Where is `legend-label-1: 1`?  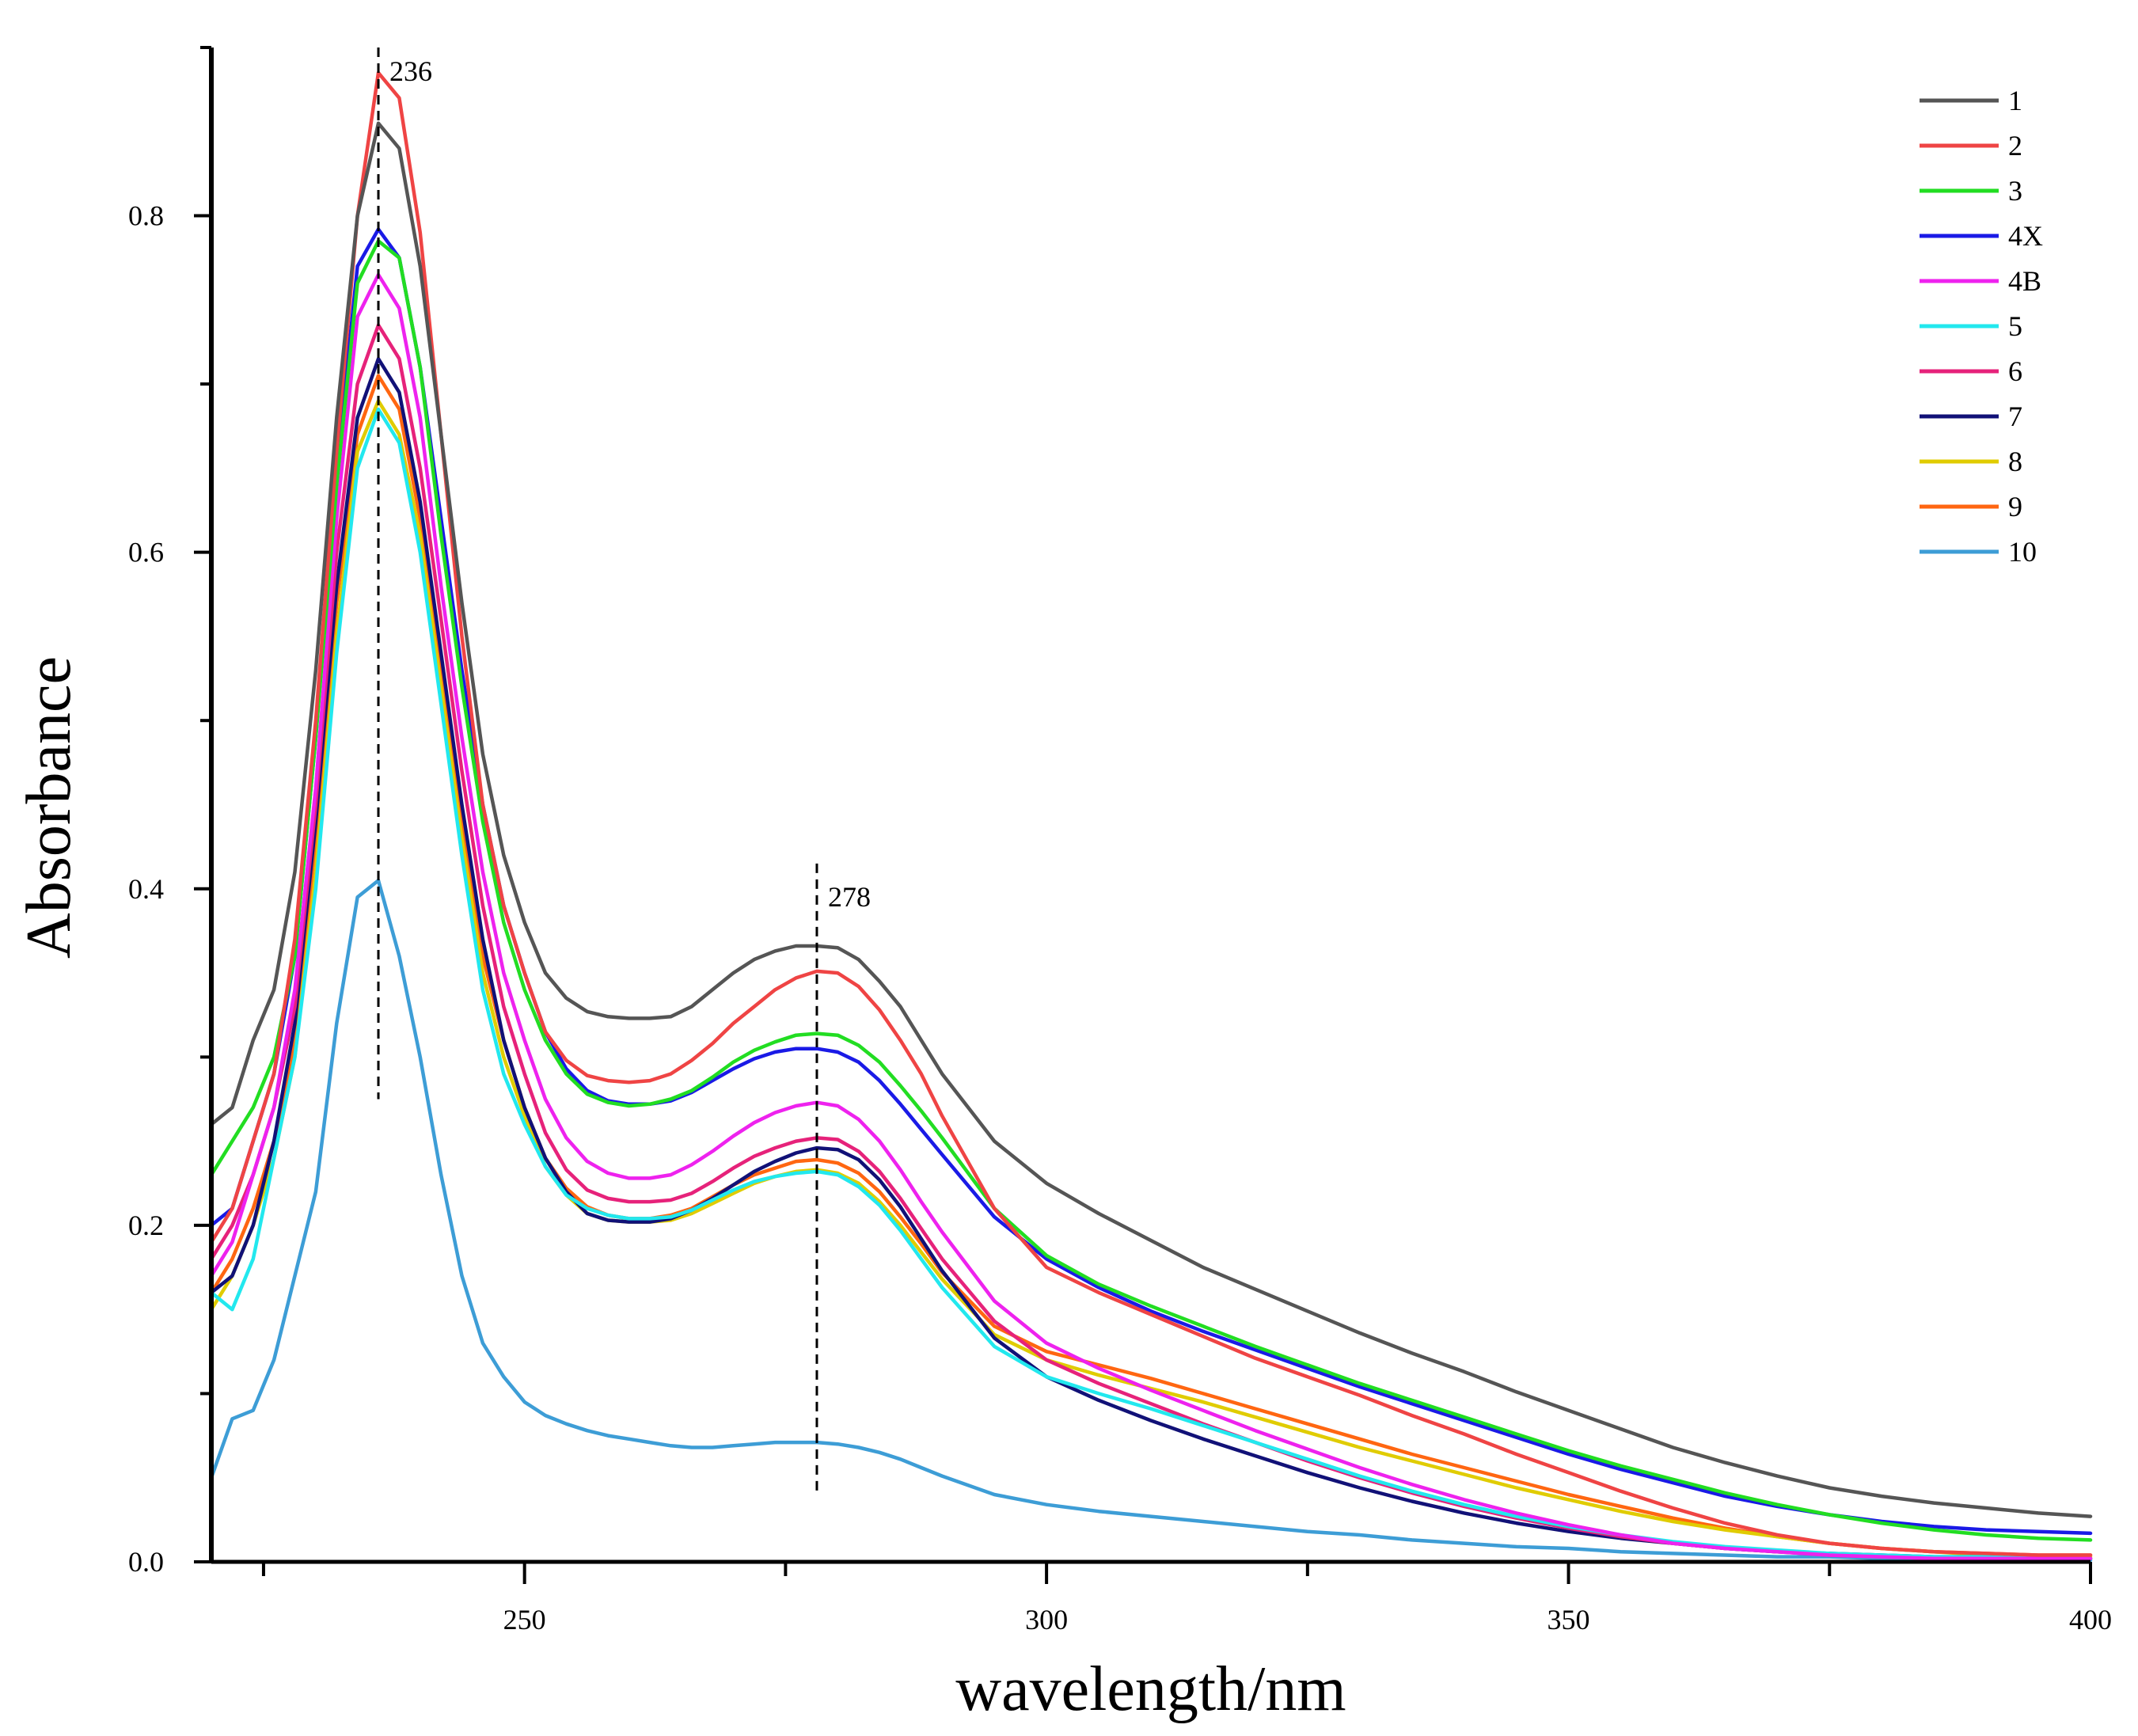
legend-label-1: 1 is located at coordinates (2015, 100).